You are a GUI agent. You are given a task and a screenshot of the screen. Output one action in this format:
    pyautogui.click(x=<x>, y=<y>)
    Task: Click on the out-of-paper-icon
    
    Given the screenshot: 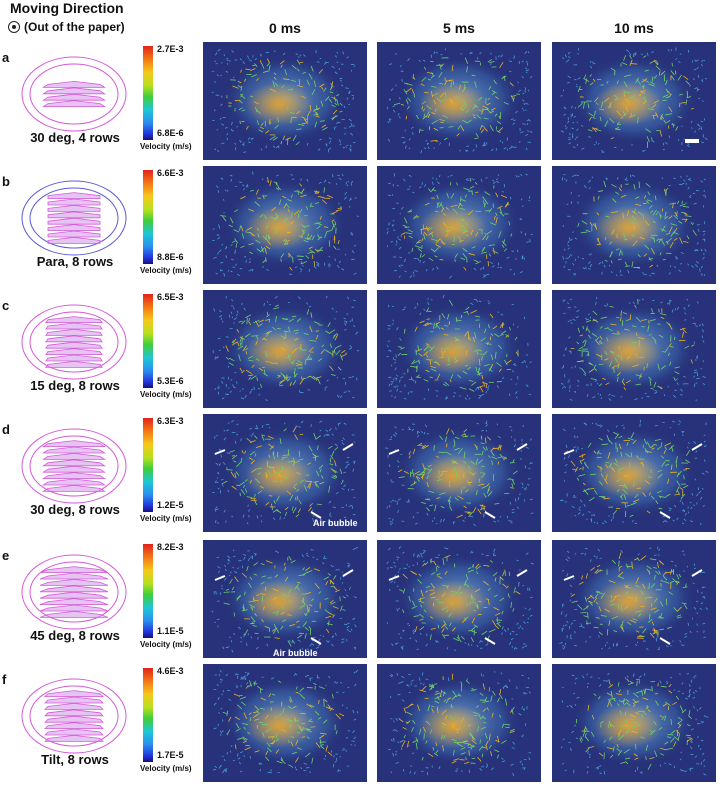 What is the action you would take?
    pyautogui.click(x=14, y=27)
    